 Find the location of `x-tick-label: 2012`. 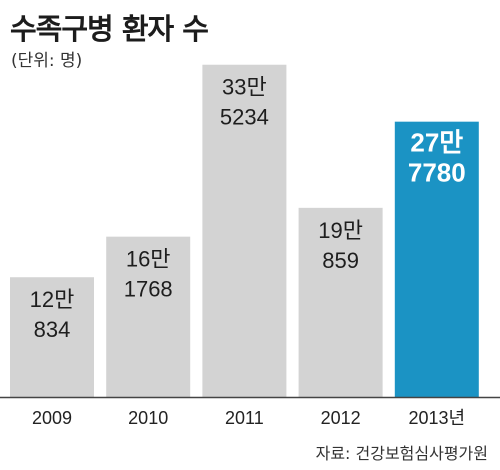

x-tick-label: 2012 is located at coordinates (341, 418).